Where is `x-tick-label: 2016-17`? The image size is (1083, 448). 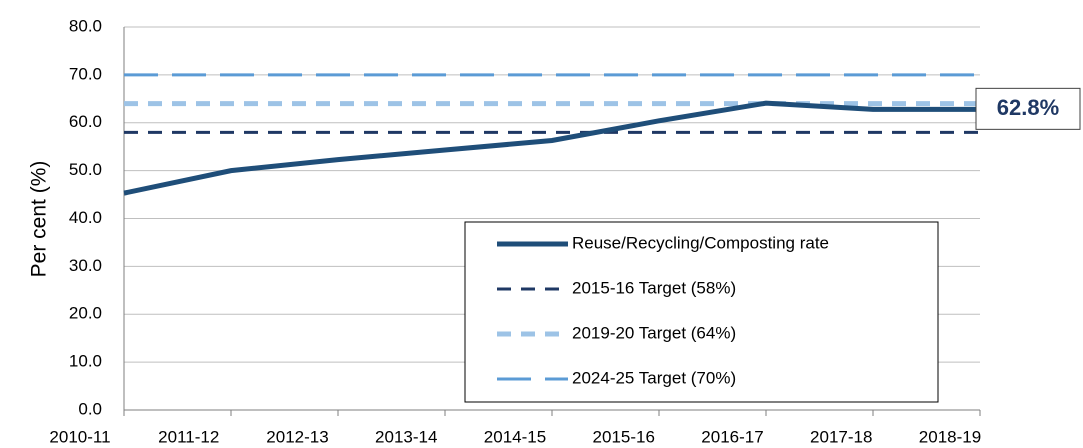 x-tick-label: 2016-17 is located at coordinates (732, 436).